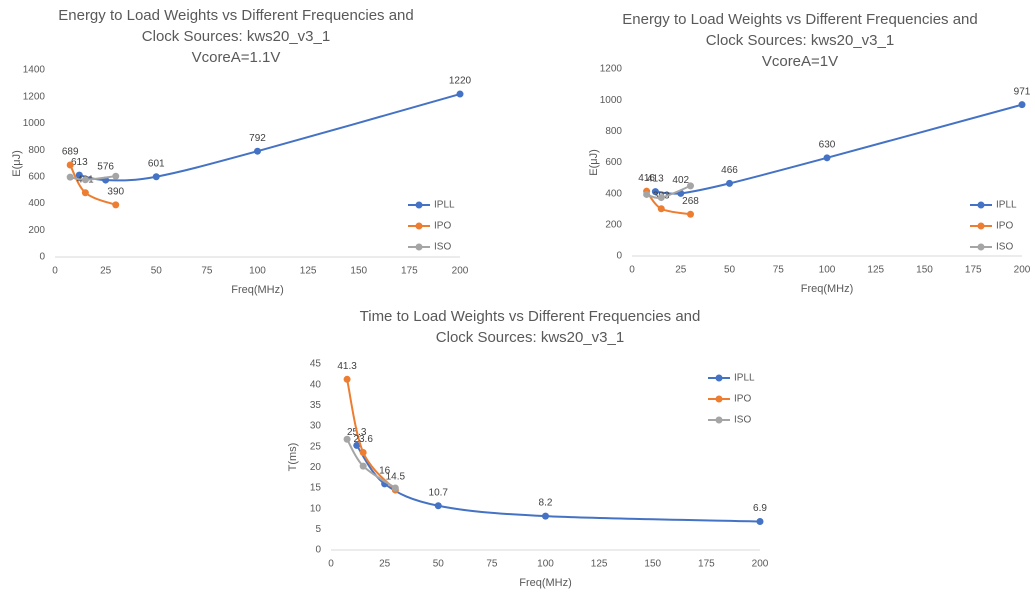 The image size is (1035, 593). Describe the element at coordinates (316, 488) in the screenshot. I see `y-tick-label: 15` at that location.